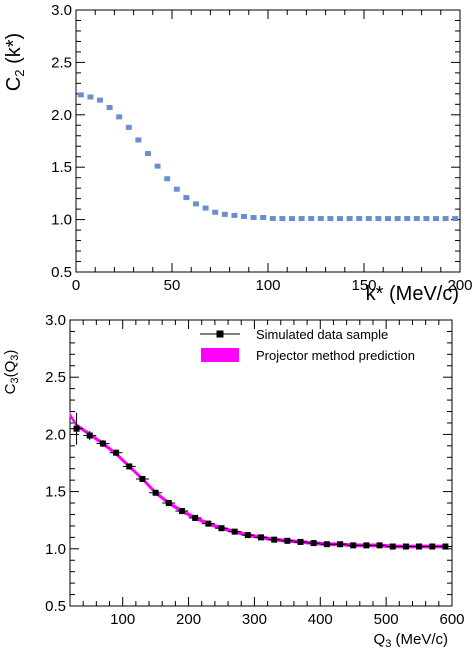 The width and height of the screenshot is (474, 650). Describe the element at coordinates (61, 10) in the screenshot. I see `y-tick-label: 3.0` at that location.